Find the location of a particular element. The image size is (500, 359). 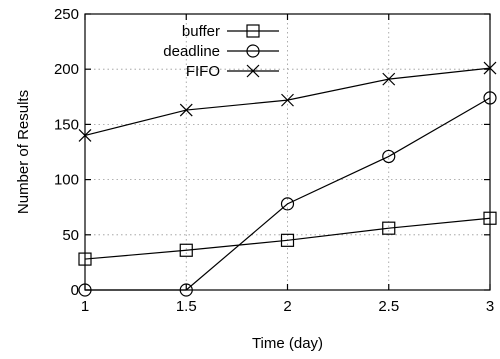

x-axis-label: Time (day) is located at coordinates (287, 343).